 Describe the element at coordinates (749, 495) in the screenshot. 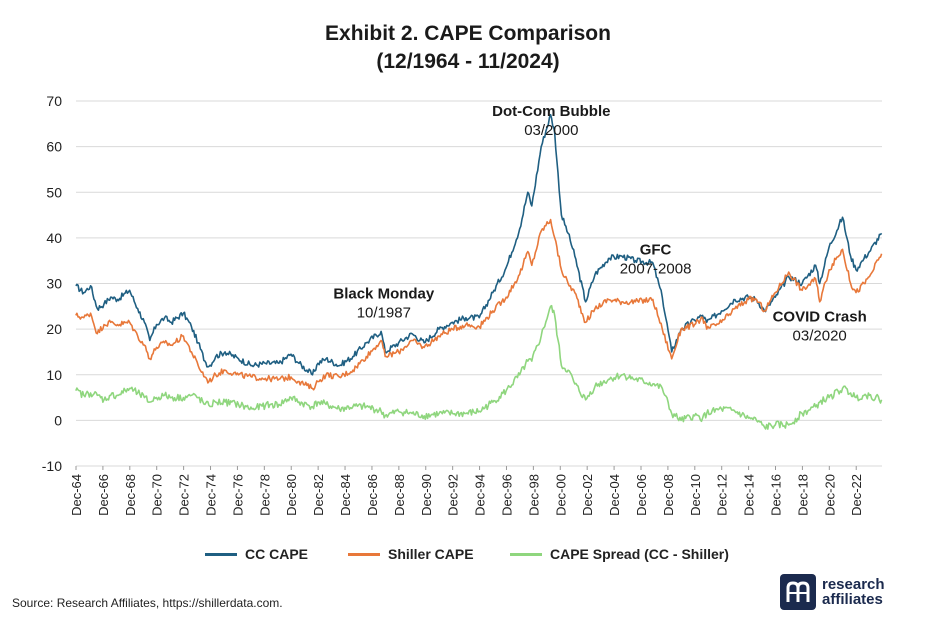

I see `x-tick-label: Dec-14` at that location.